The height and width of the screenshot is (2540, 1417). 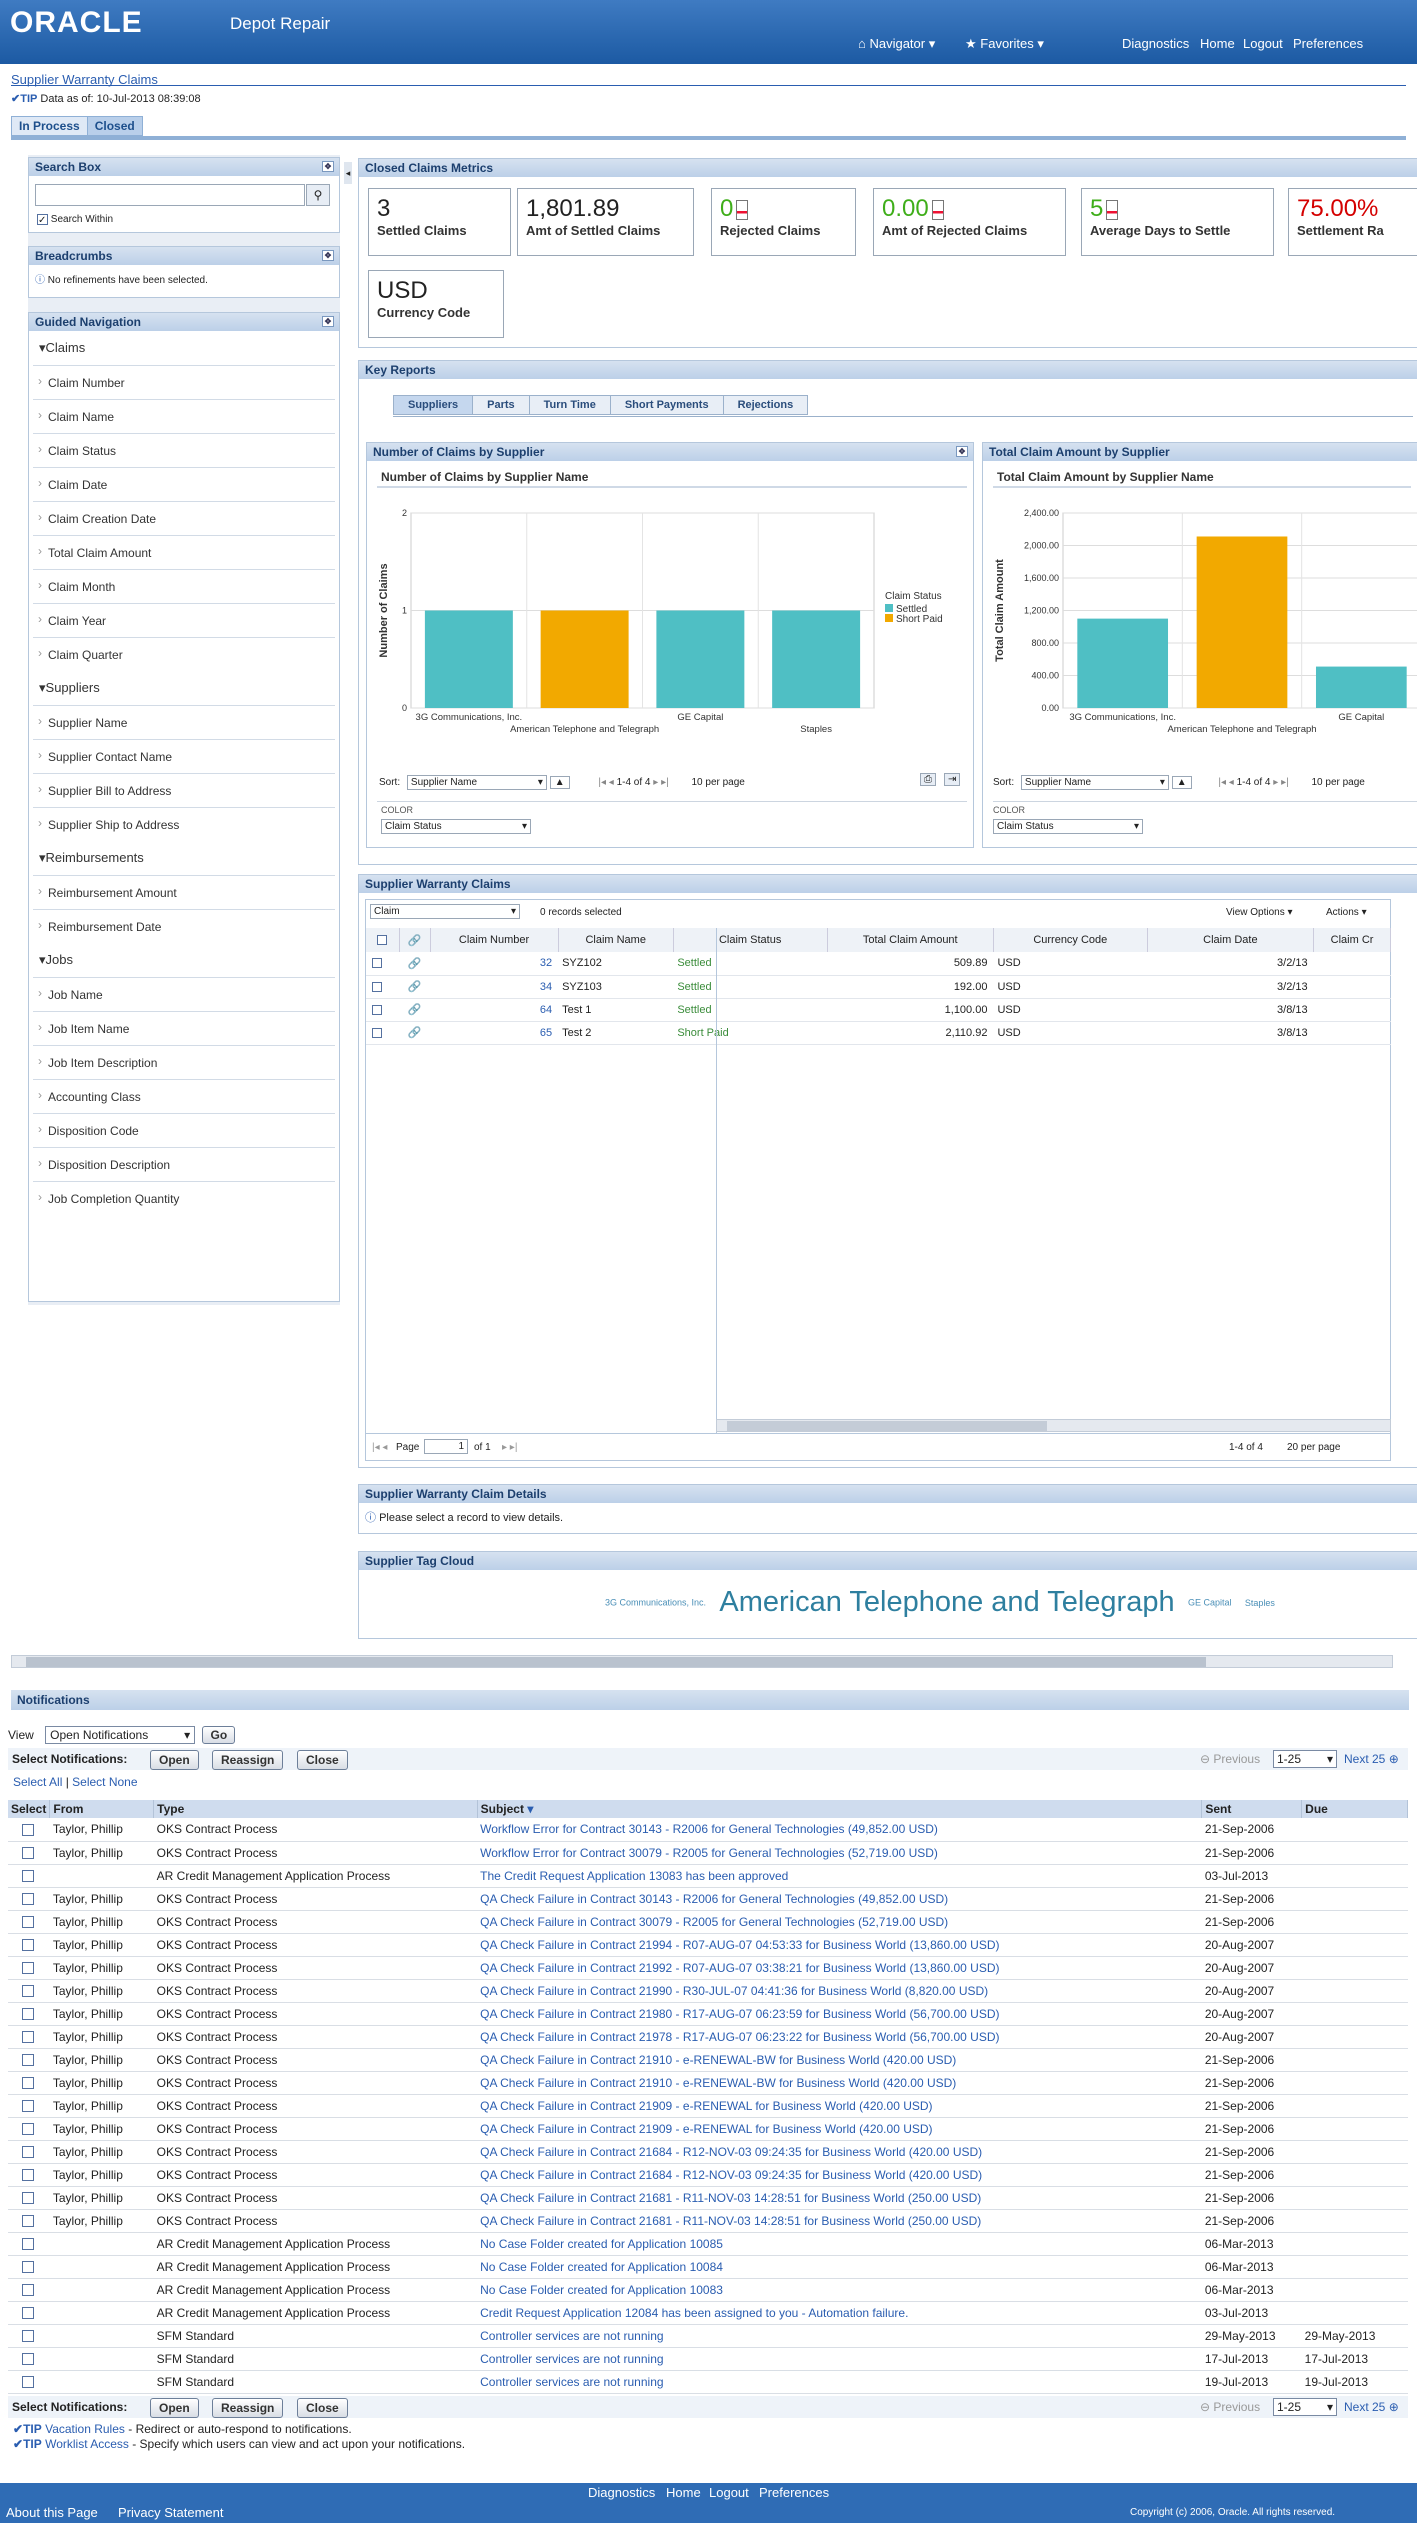 What do you see at coordinates (184, 1198) in the screenshot?
I see `nav-item: Job Completion Quantity` at bounding box center [184, 1198].